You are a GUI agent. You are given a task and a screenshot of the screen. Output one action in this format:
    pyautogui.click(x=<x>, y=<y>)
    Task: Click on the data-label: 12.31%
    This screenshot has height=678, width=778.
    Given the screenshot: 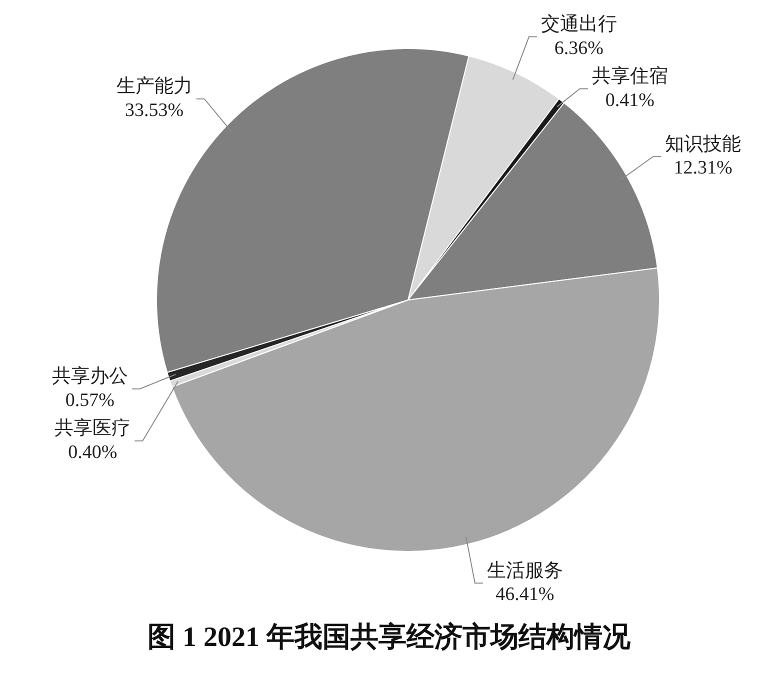 What is the action you would take?
    pyautogui.click(x=703, y=168)
    